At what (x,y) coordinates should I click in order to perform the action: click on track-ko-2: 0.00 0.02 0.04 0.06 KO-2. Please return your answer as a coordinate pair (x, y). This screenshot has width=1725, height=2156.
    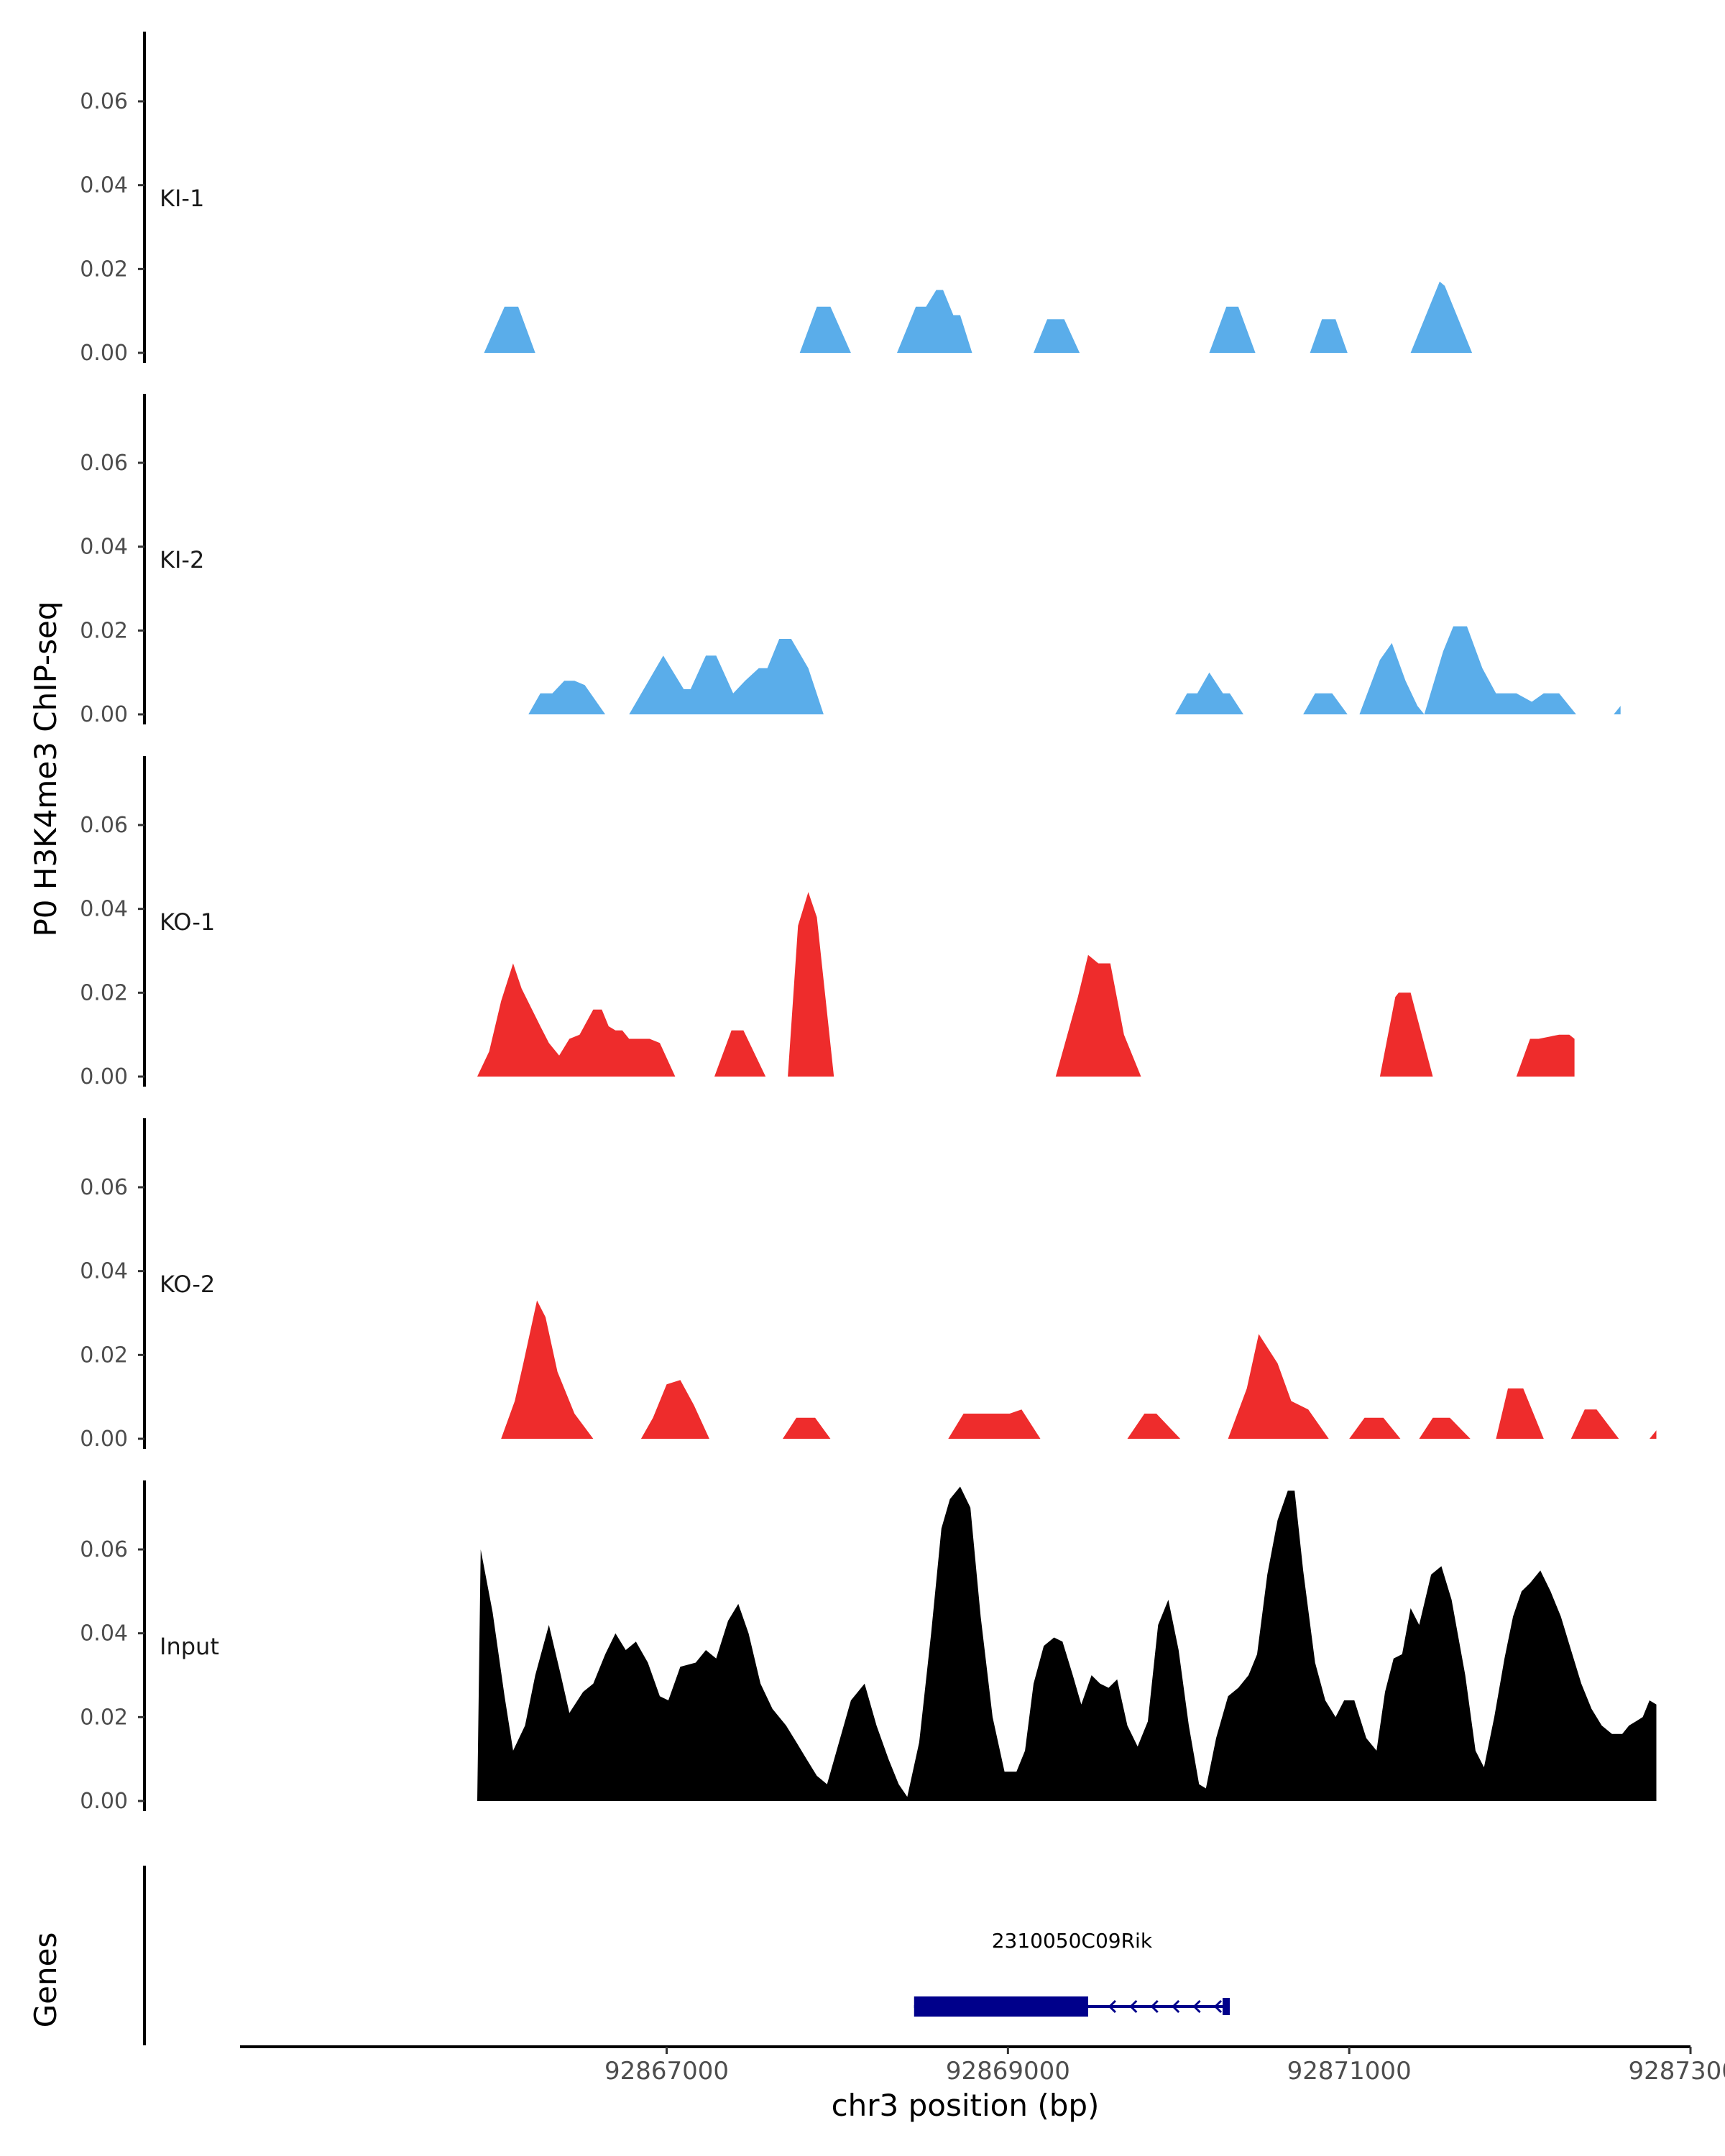
    Looking at the image, I should click on (868, 1285).